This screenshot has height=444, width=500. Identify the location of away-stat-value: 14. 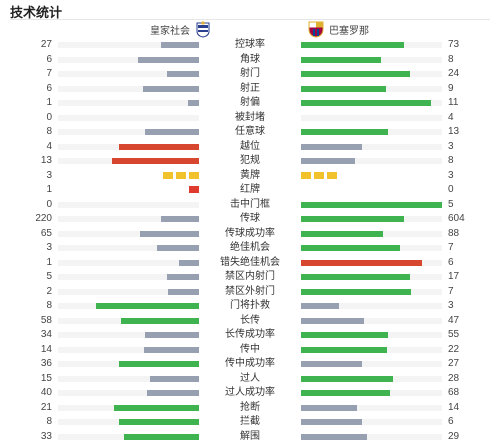
(468, 408).